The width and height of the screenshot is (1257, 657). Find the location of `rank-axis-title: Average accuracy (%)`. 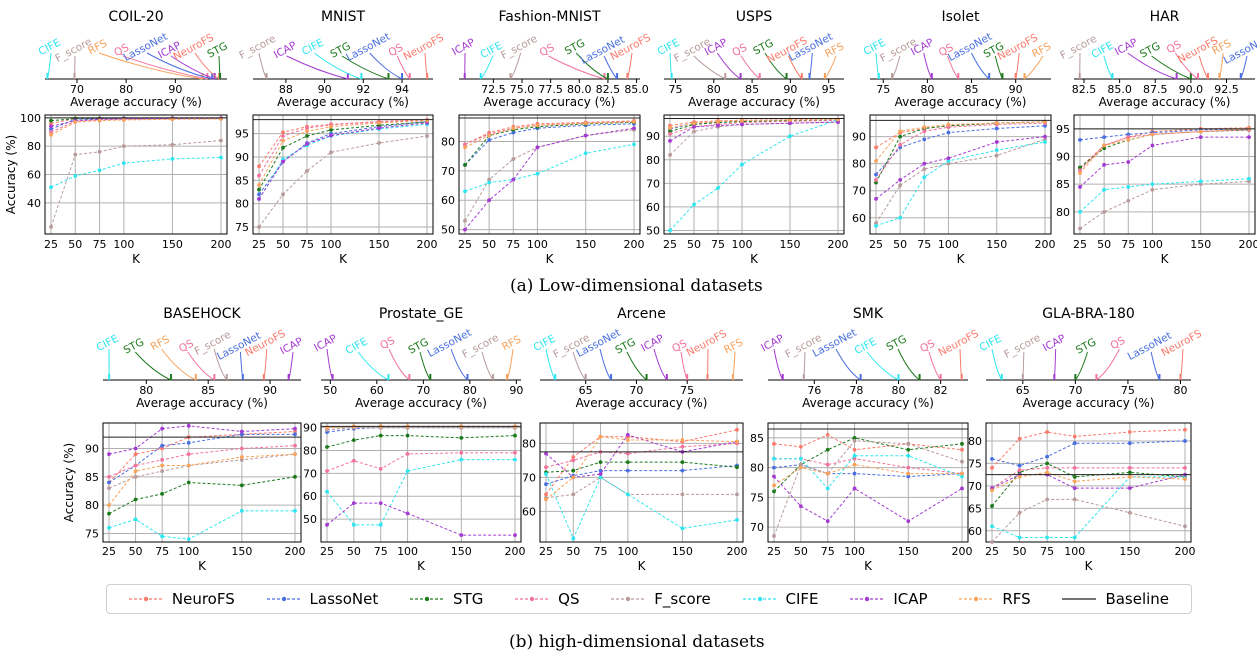

rank-axis-title: Average accuracy (%) is located at coordinates (1089, 403).